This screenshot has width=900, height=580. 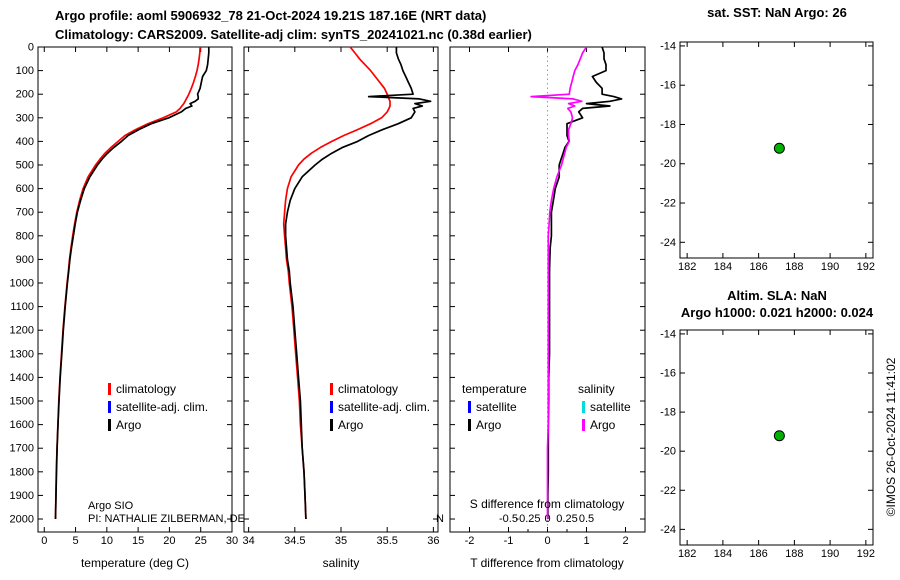 What do you see at coordinates (162, 407) in the screenshot?
I see `legend-label: satellite-adj. clim.` at bounding box center [162, 407].